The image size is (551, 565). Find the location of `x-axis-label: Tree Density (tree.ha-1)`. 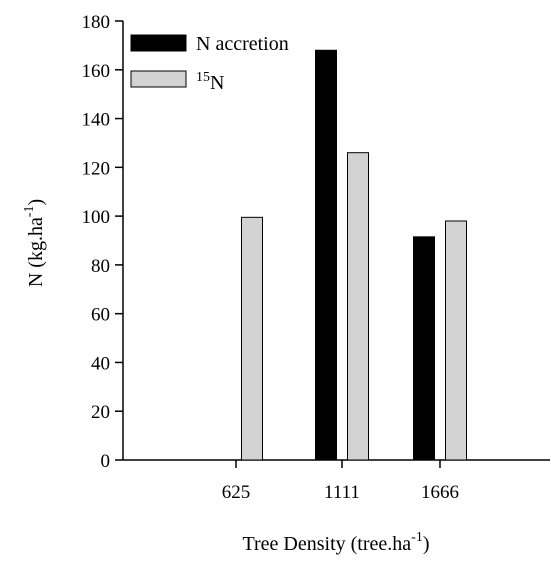

x-axis-label: Tree Density (tree.ha-1) is located at coordinates (336, 542).